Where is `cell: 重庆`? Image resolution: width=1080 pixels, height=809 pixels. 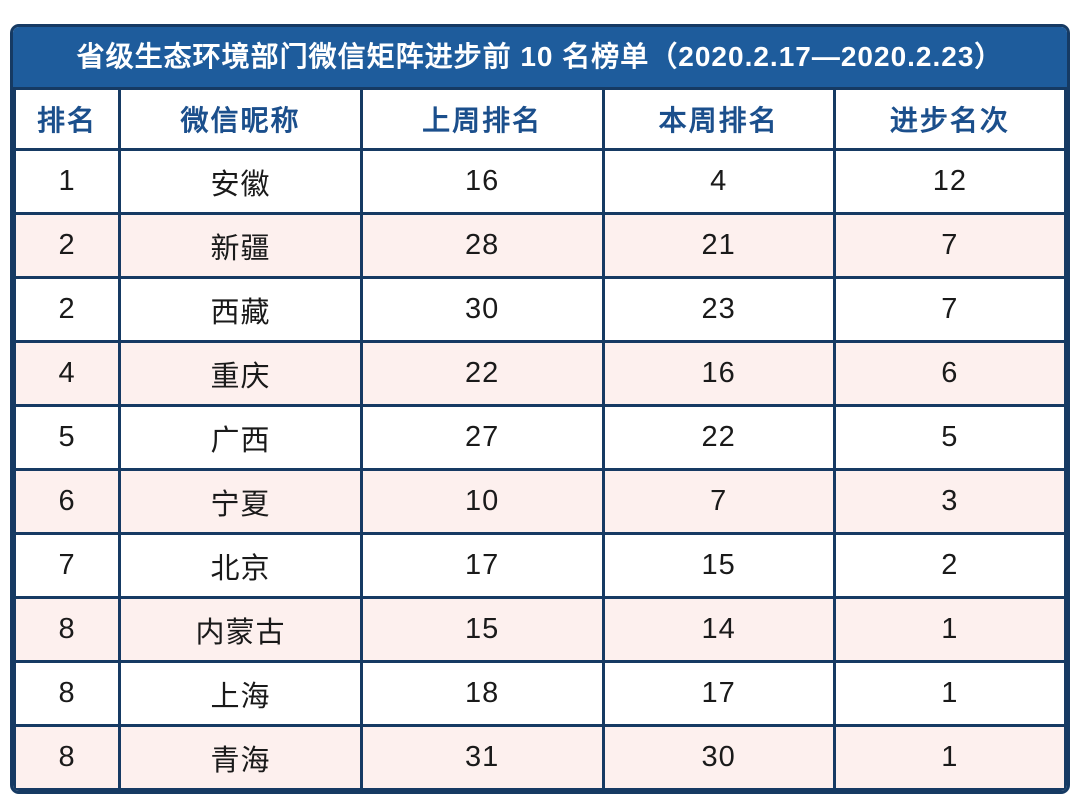
cell: 重庆 is located at coordinates (240, 373).